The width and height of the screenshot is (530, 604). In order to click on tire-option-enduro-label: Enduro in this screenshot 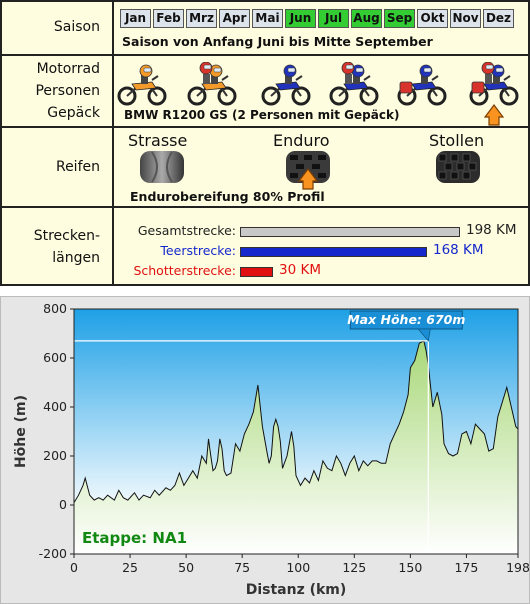, I will do `click(301, 140)`.